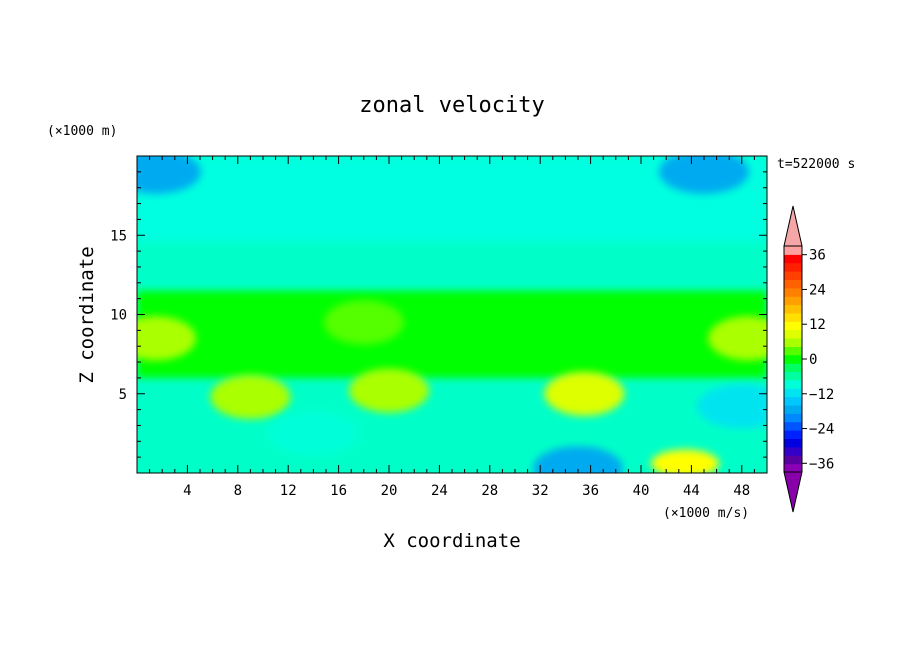 The height and width of the screenshot is (654, 904). I want to click on x-tick-label: 40, so click(641, 491).